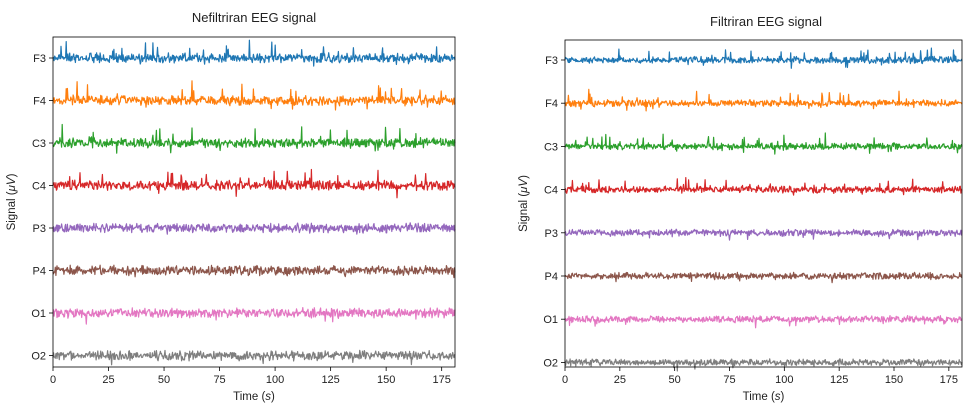  I want to click on filtered-y-axis-label: Signal (μV), so click(524, 203).